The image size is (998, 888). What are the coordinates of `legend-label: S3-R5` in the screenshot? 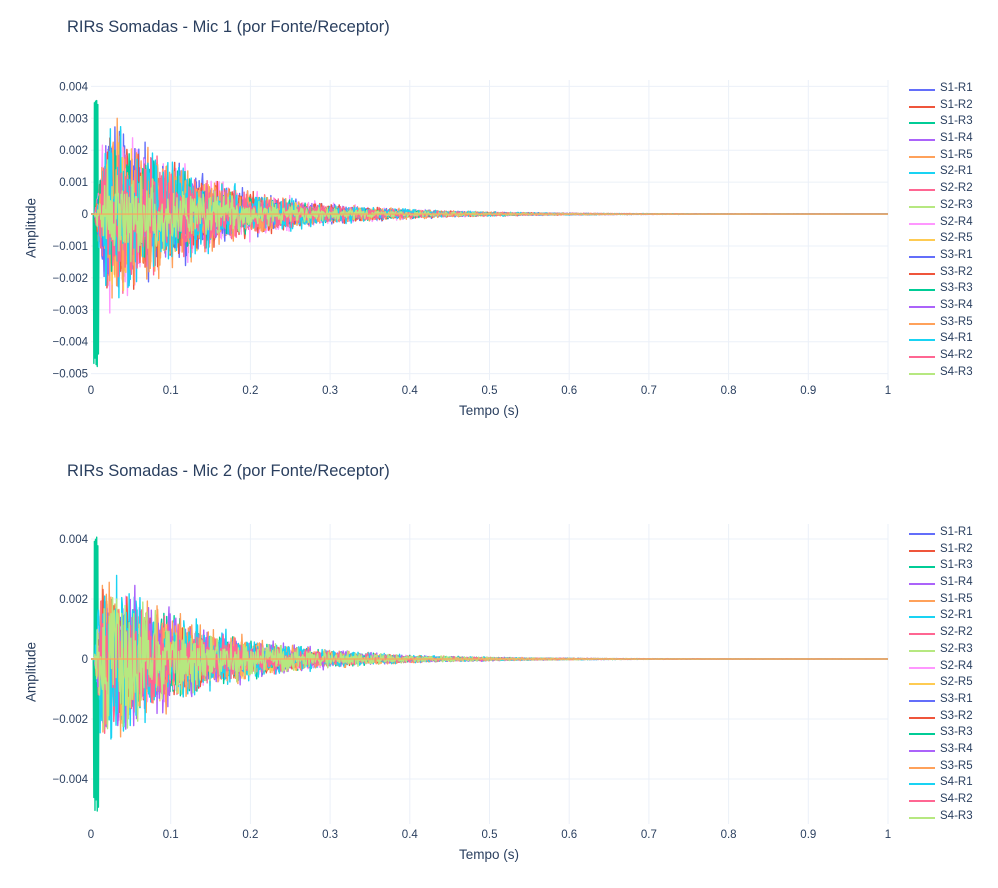 It's located at (956, 765).